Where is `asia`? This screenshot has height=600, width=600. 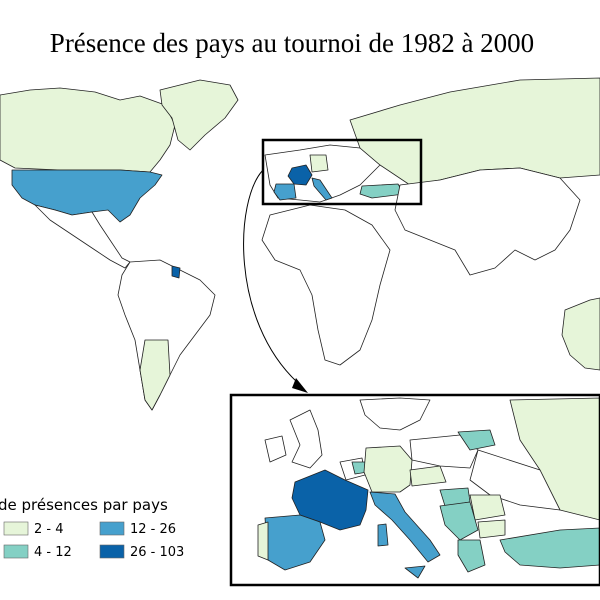
asia is located at coordinates (487, 221).